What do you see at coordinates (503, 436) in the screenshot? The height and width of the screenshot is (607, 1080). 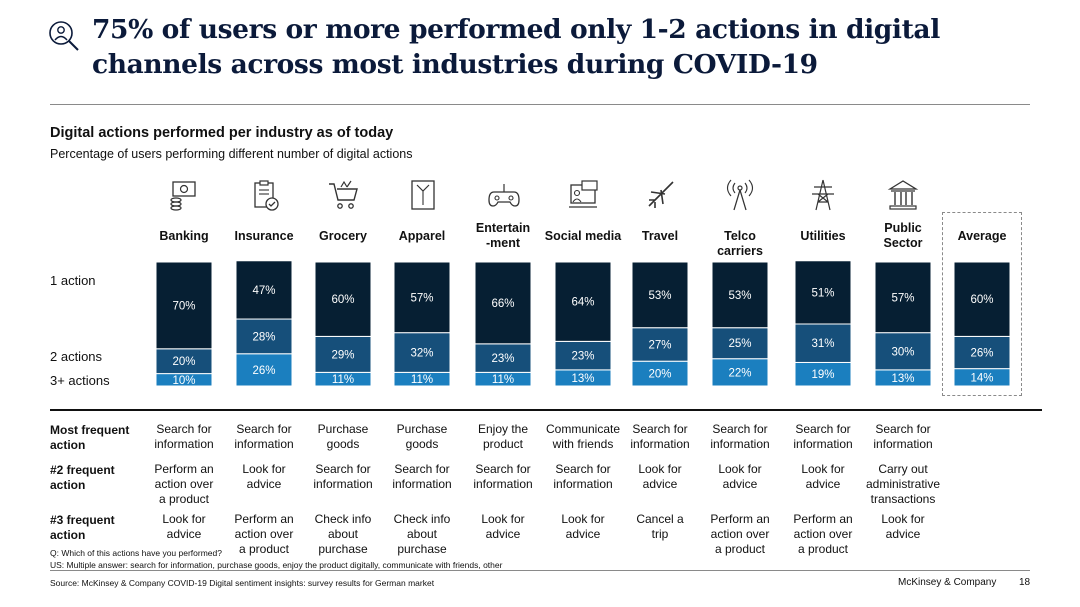 I see `action-cell: Enjoy the product` at bounding box center [503, 436].